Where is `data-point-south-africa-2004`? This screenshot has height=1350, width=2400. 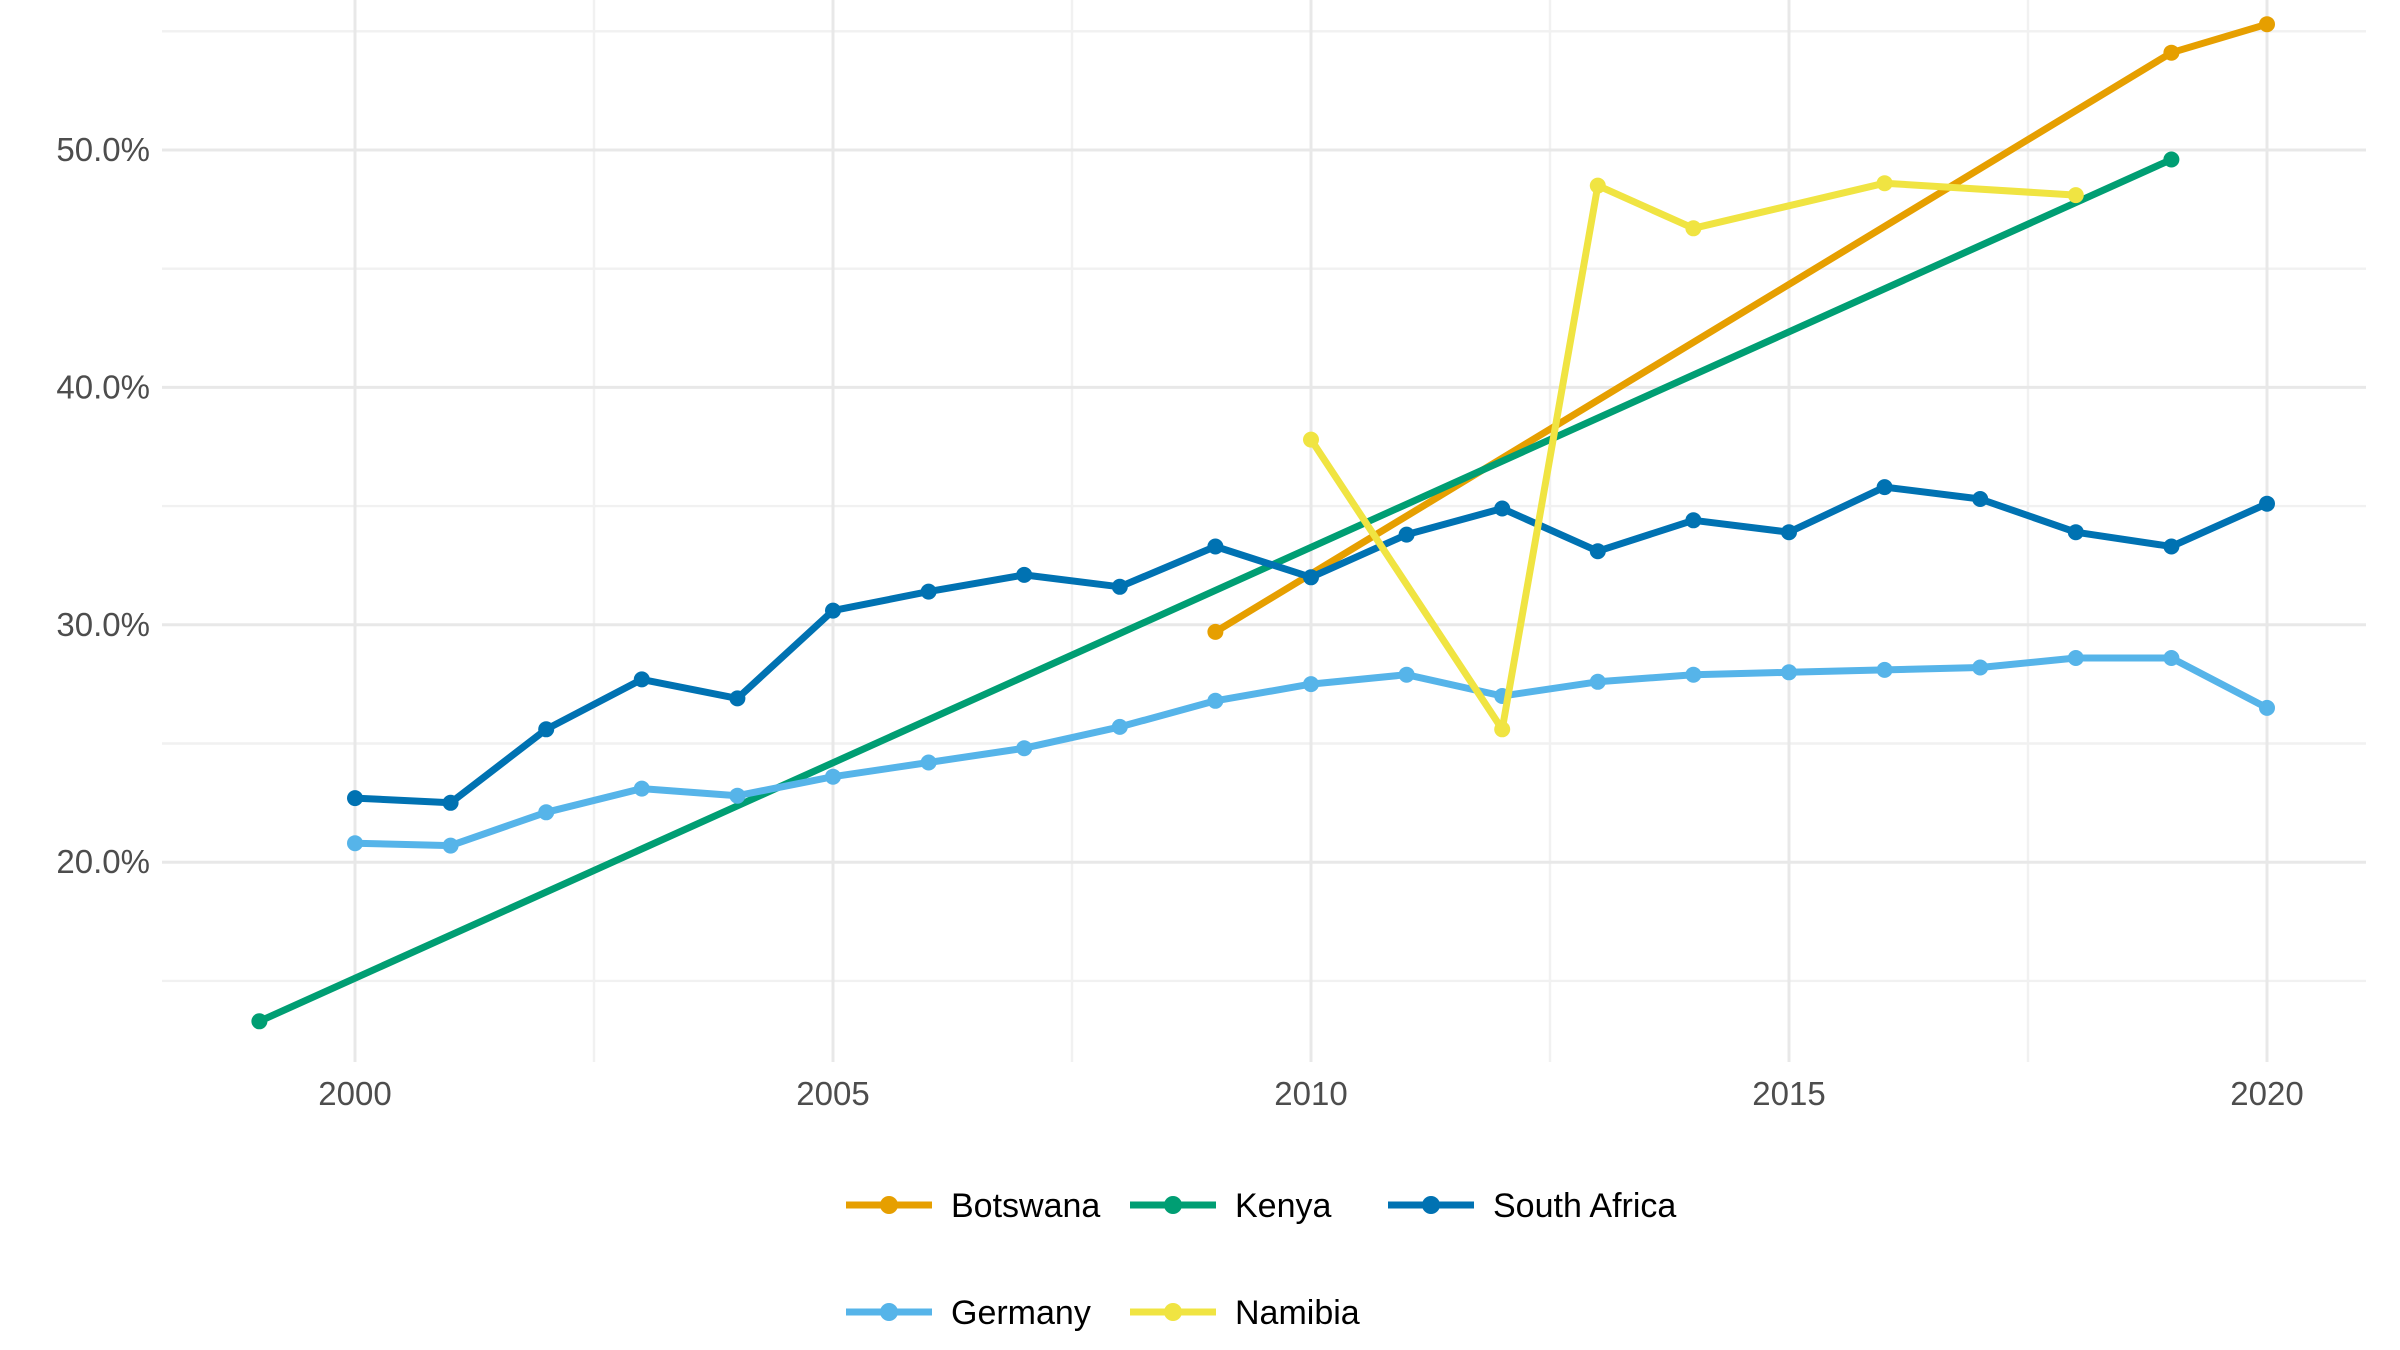 data-point-south-africa-2004 is located at coordinates (737, 698).